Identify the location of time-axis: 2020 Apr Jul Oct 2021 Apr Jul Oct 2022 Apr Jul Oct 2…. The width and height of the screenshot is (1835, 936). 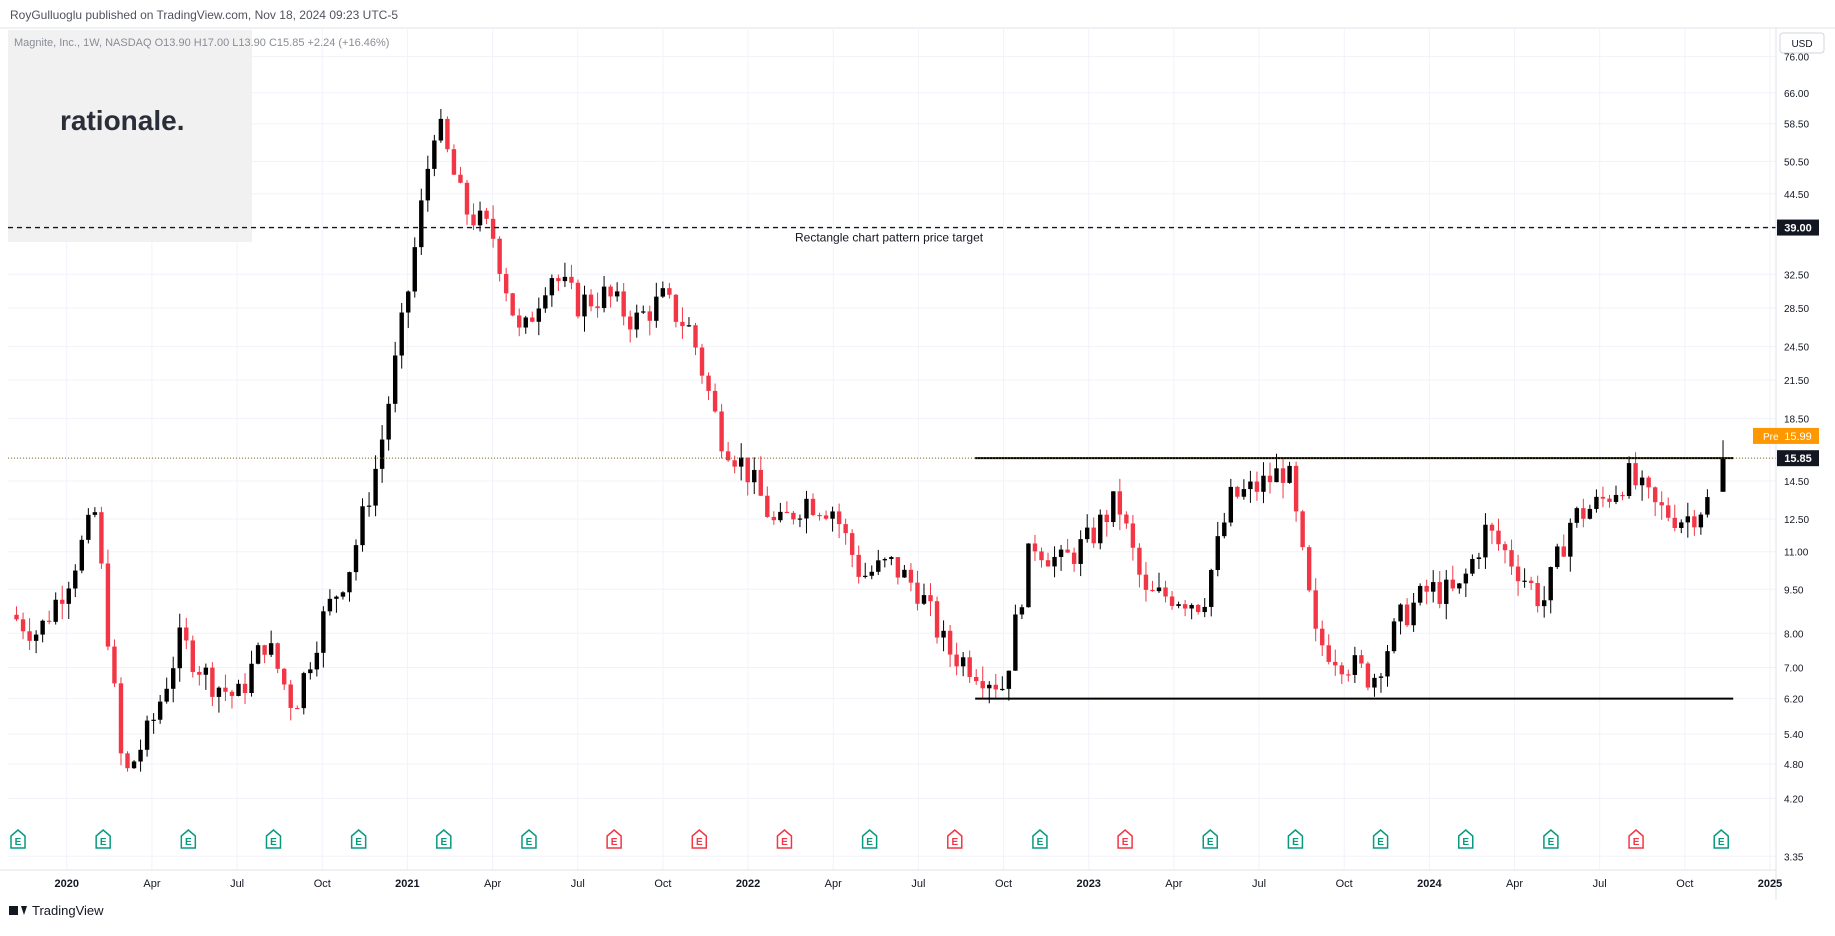
(919, 884).